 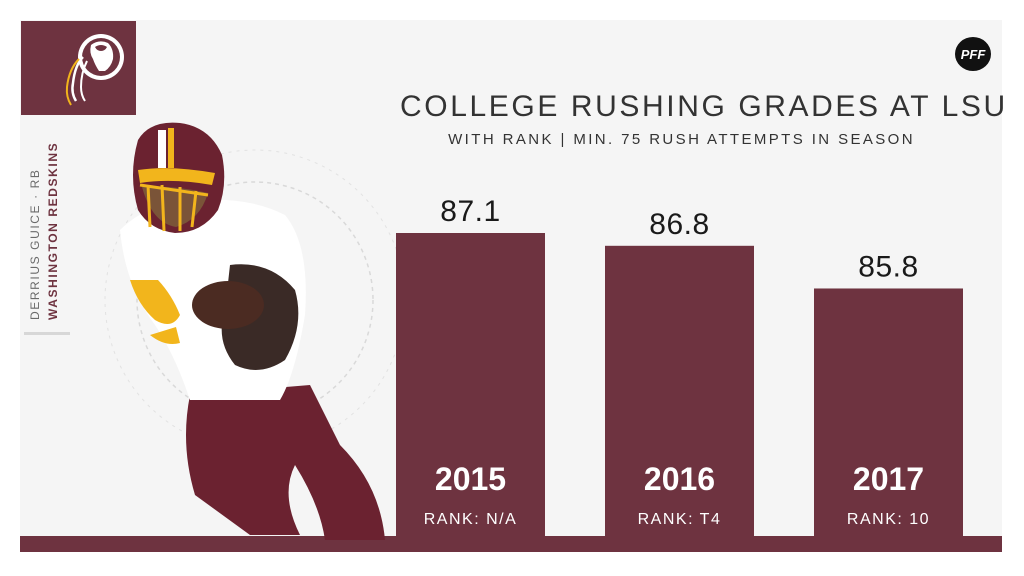 I want to click on rank-label-2016: RANK: T4, so click(x=680, y=519).